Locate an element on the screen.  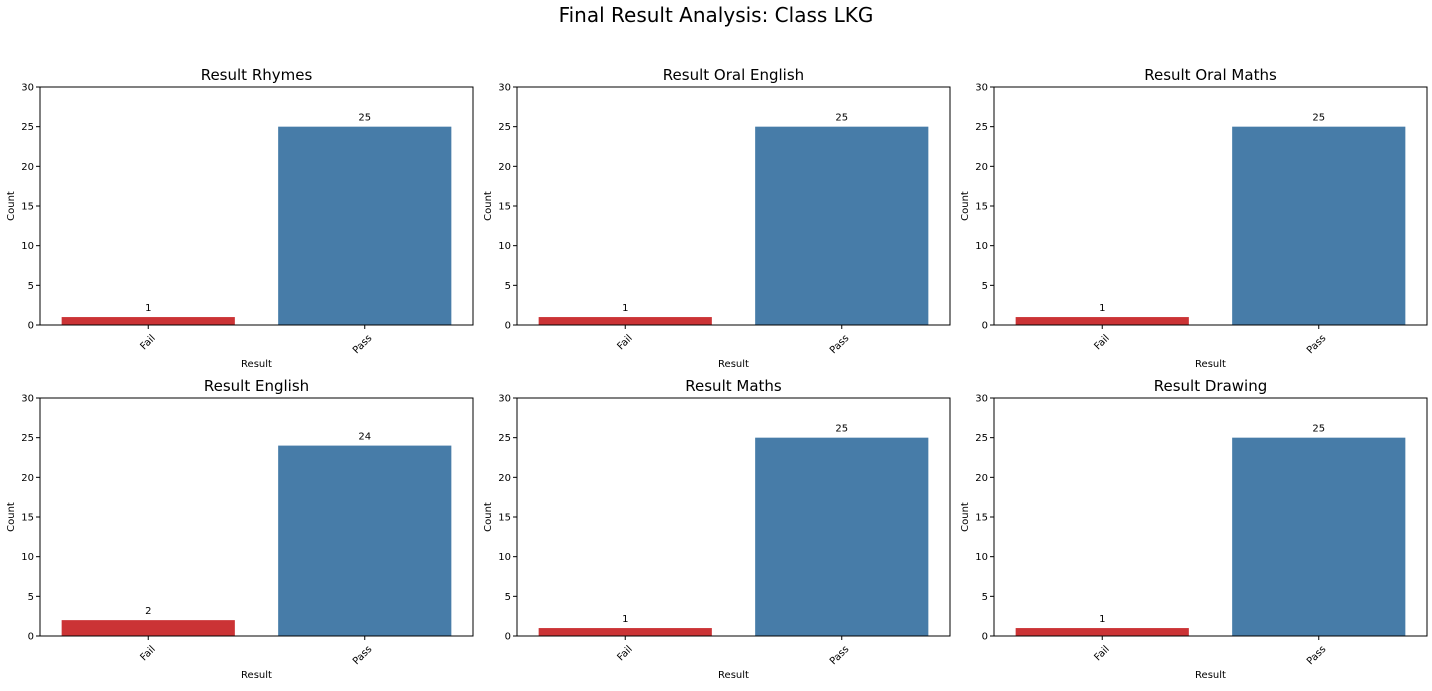
subplot-title: Result Maths is located at coordinates (733, 386).